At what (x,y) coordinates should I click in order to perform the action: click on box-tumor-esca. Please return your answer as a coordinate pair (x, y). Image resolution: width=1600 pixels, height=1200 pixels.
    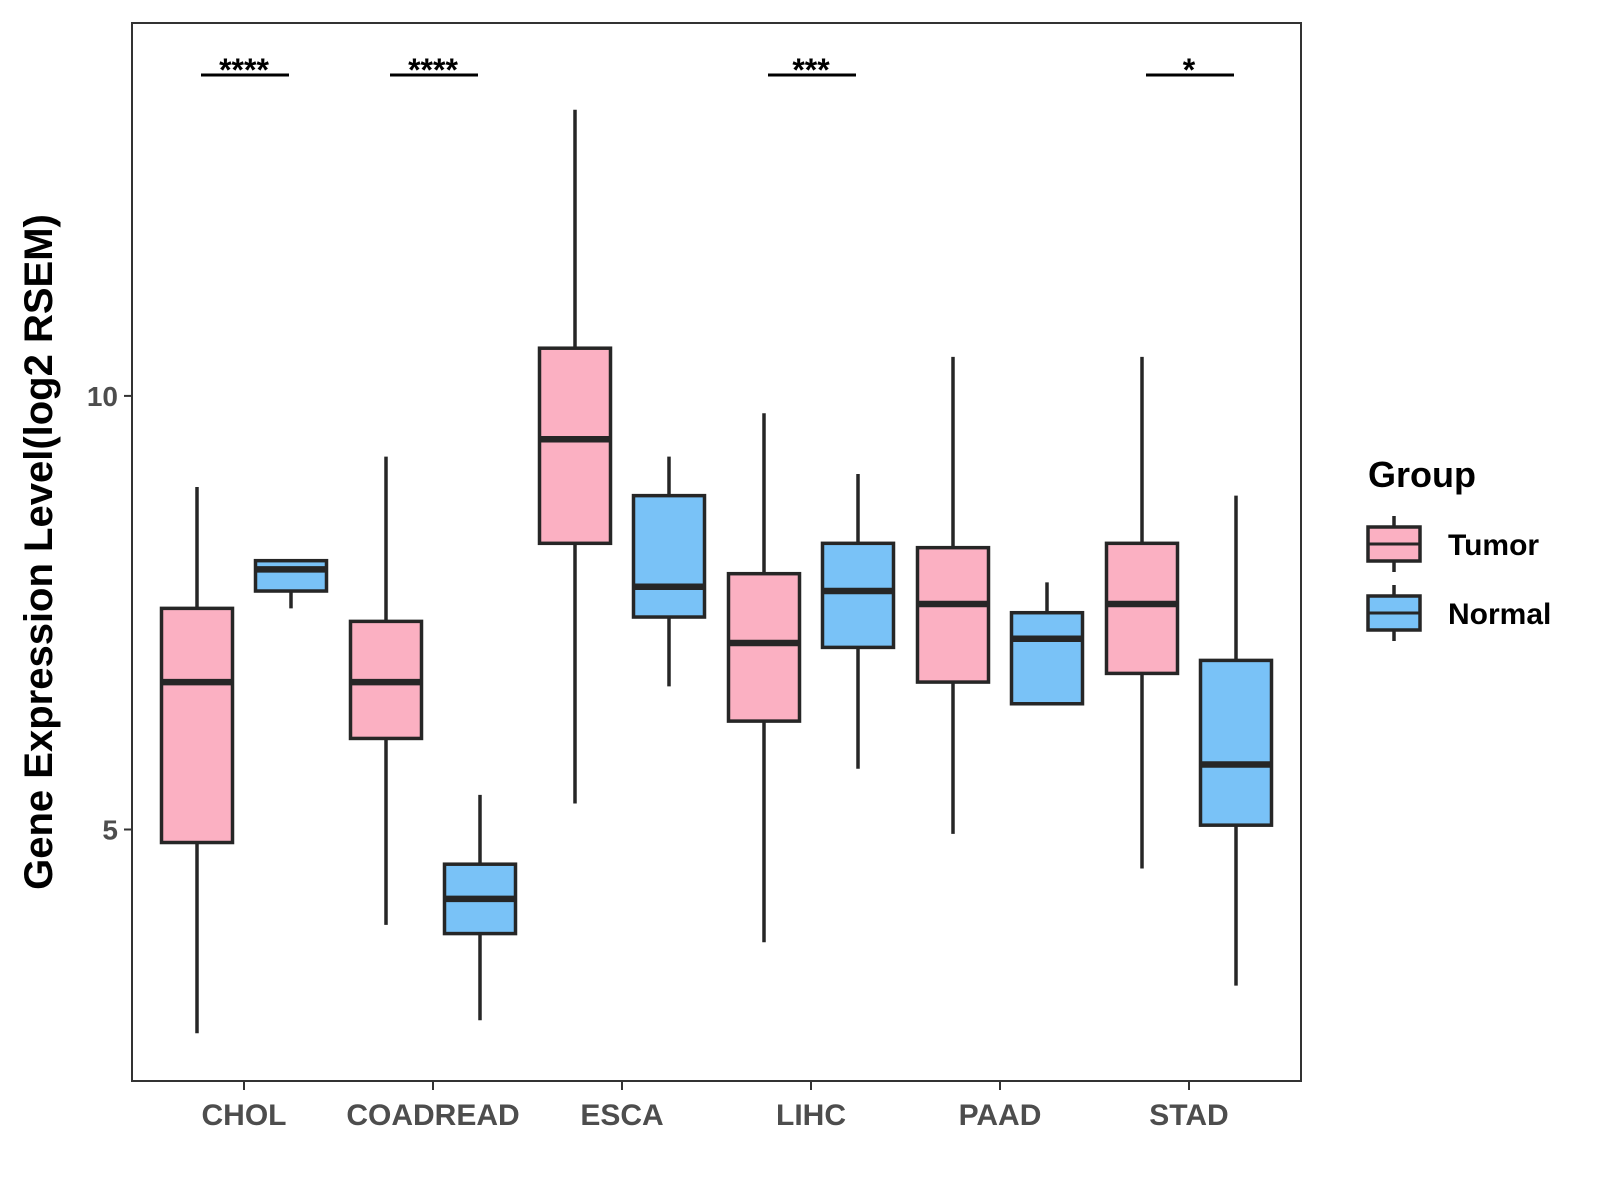
    Looking at the image, I should click on (575, 456).